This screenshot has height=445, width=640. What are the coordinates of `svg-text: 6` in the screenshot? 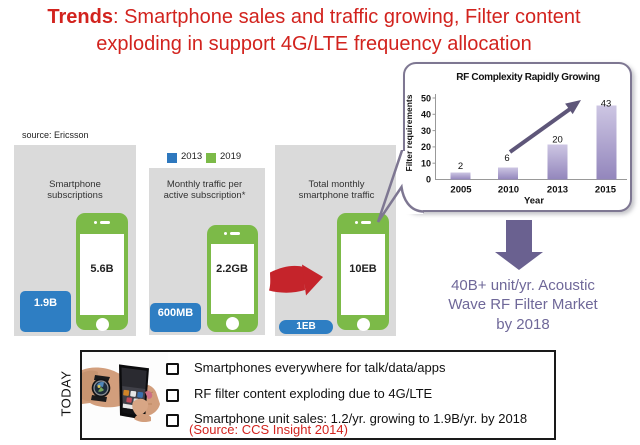 It's located at (506, 158).